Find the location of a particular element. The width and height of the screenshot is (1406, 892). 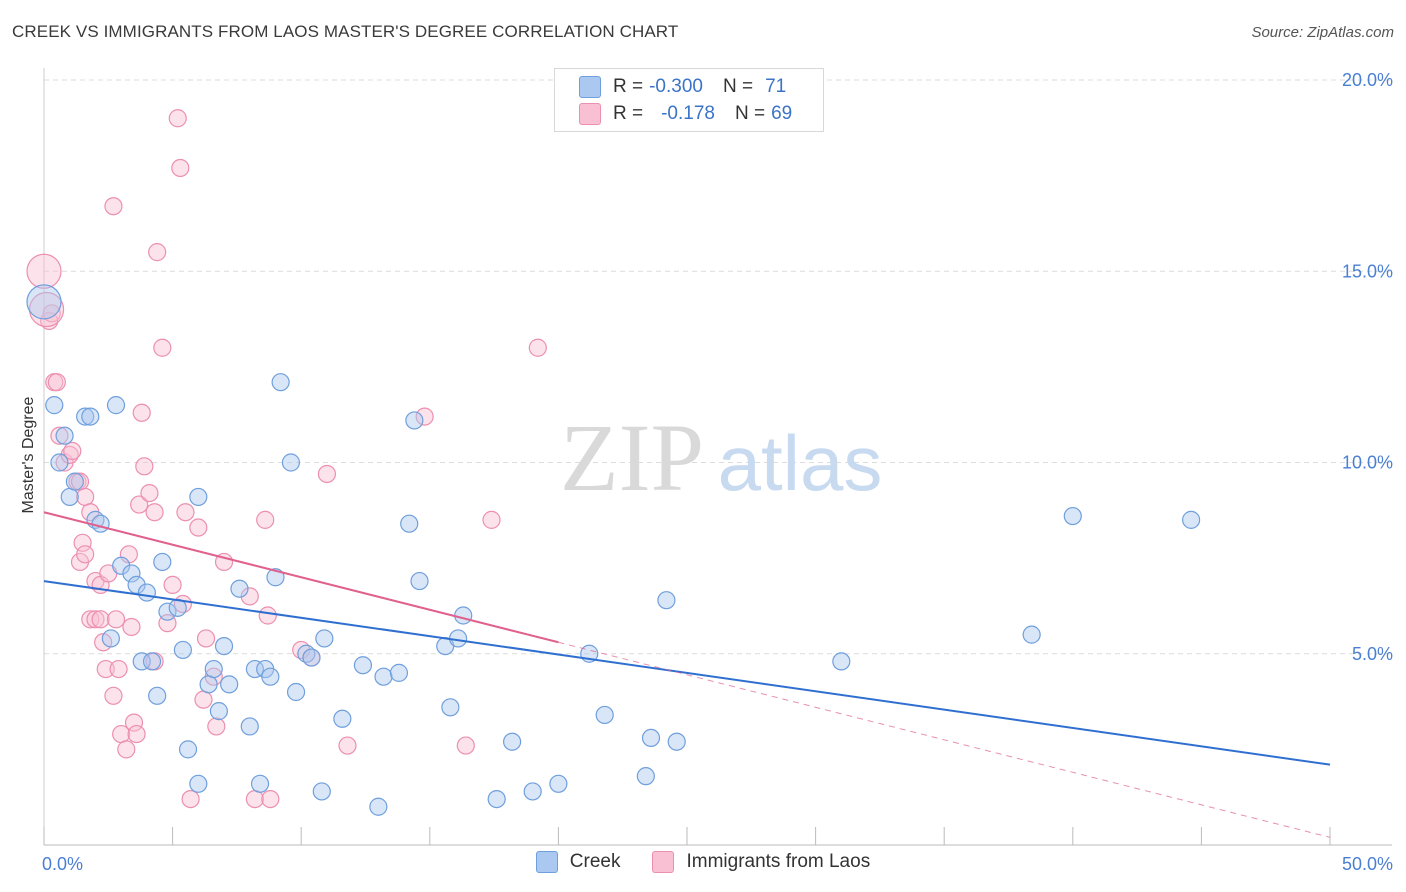

laos-trend-line is located at coordinates (301, 577).